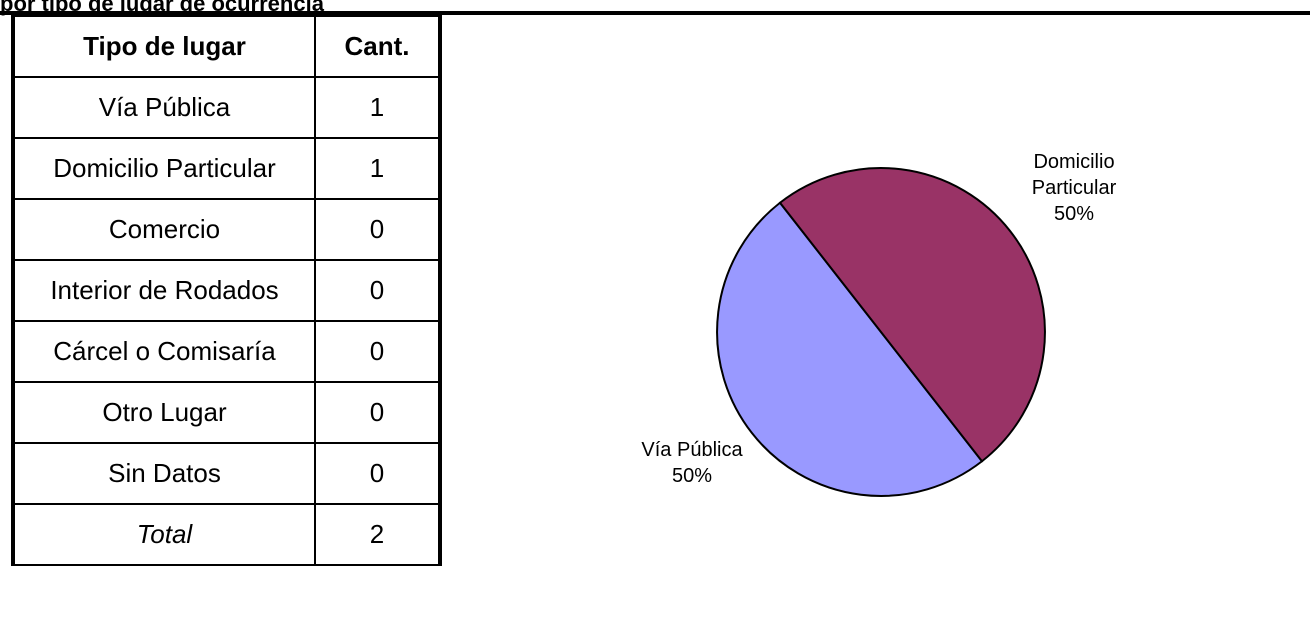 This screenshot has width=1310, height=619. I want to click on total-label: Total, so click(164, 534).